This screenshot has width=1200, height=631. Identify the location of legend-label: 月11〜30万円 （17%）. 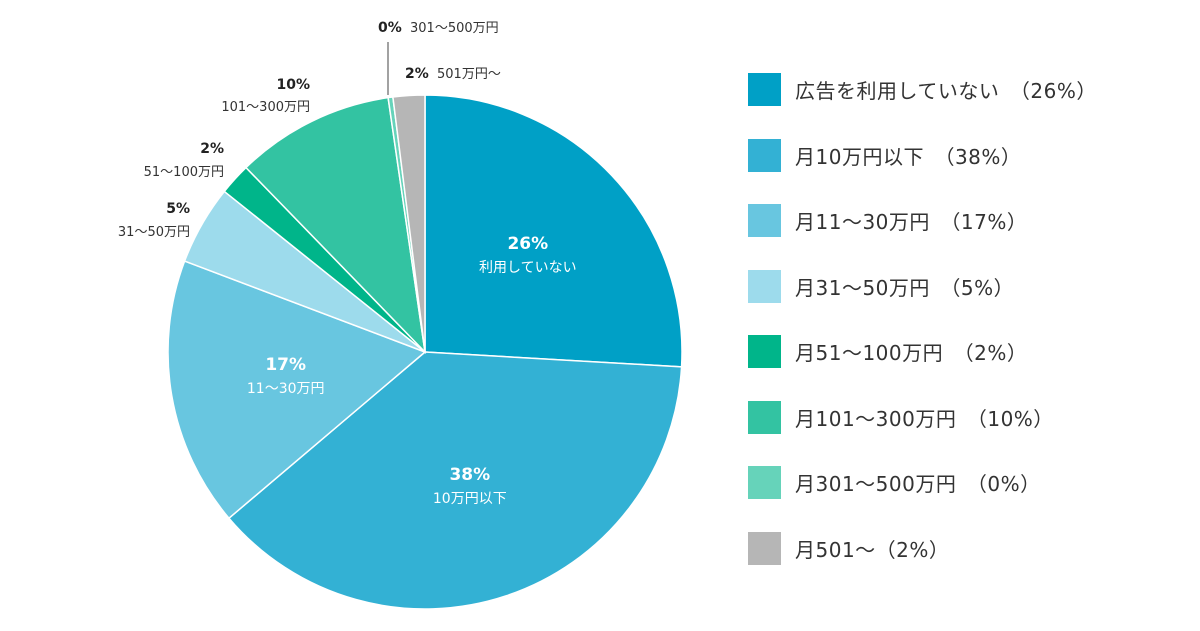
(911, 222).